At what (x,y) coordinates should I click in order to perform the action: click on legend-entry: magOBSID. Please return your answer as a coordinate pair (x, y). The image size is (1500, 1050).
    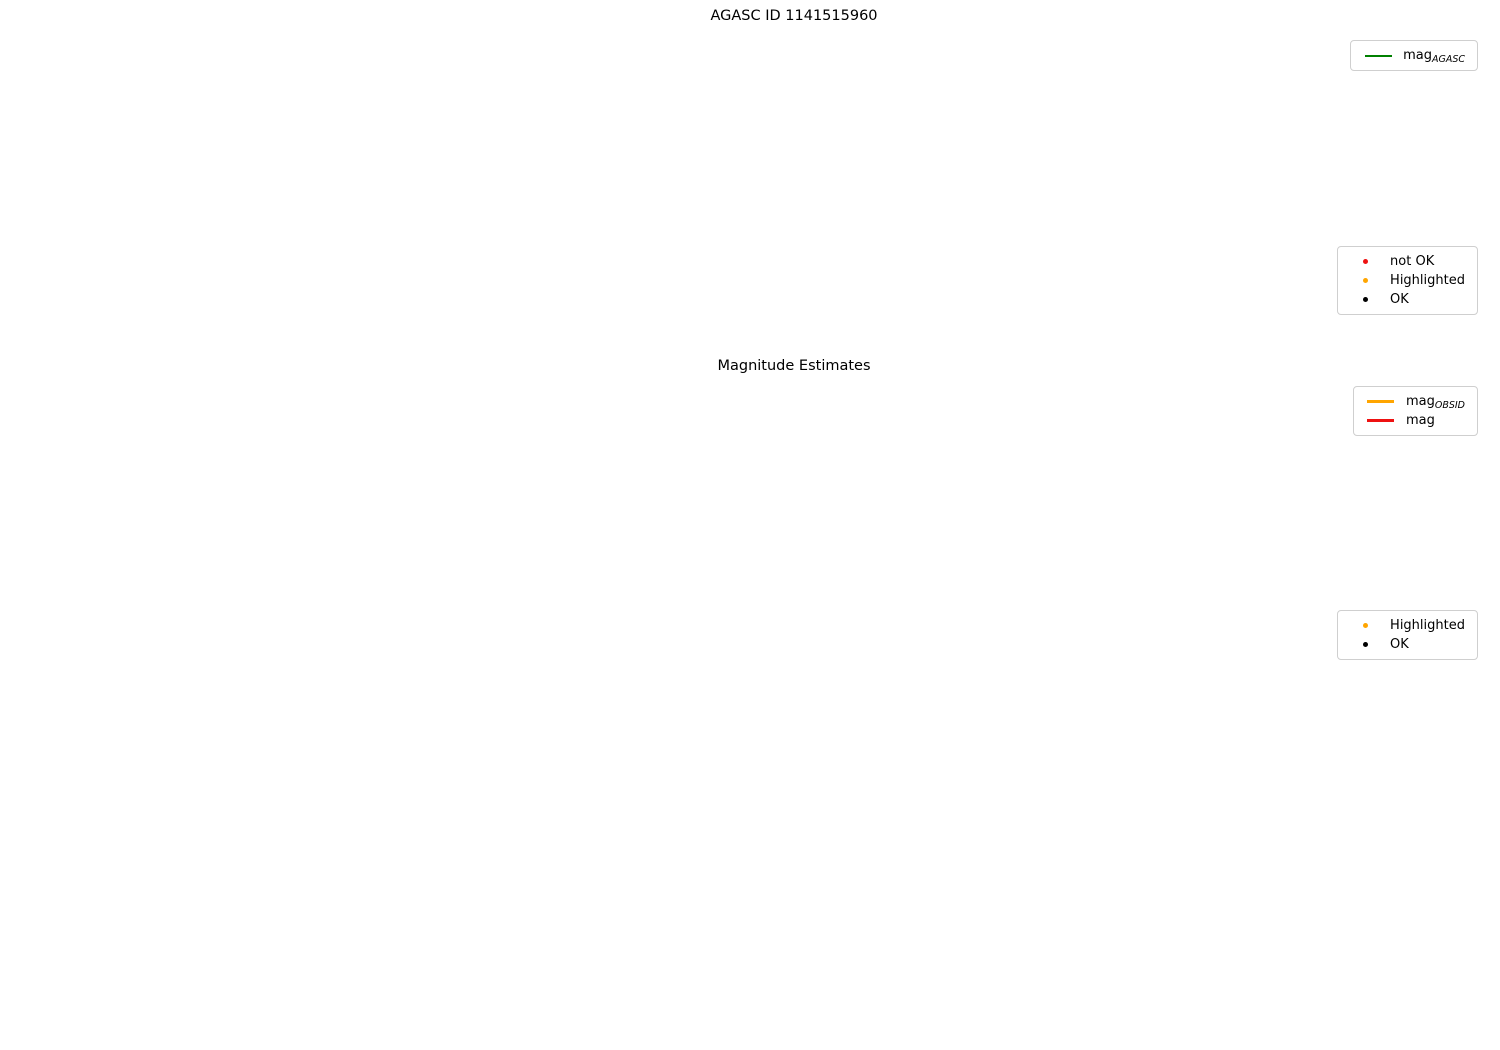
    Looking at the image, I should click on (1415, 401).